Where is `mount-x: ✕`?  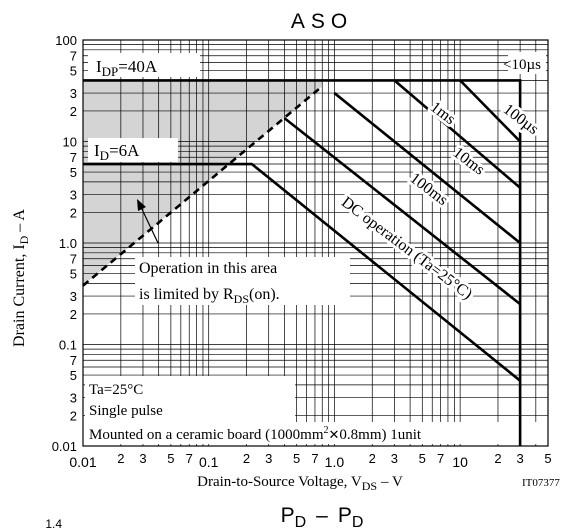 mount-x: ✕ is located at coordinates (334, 435).